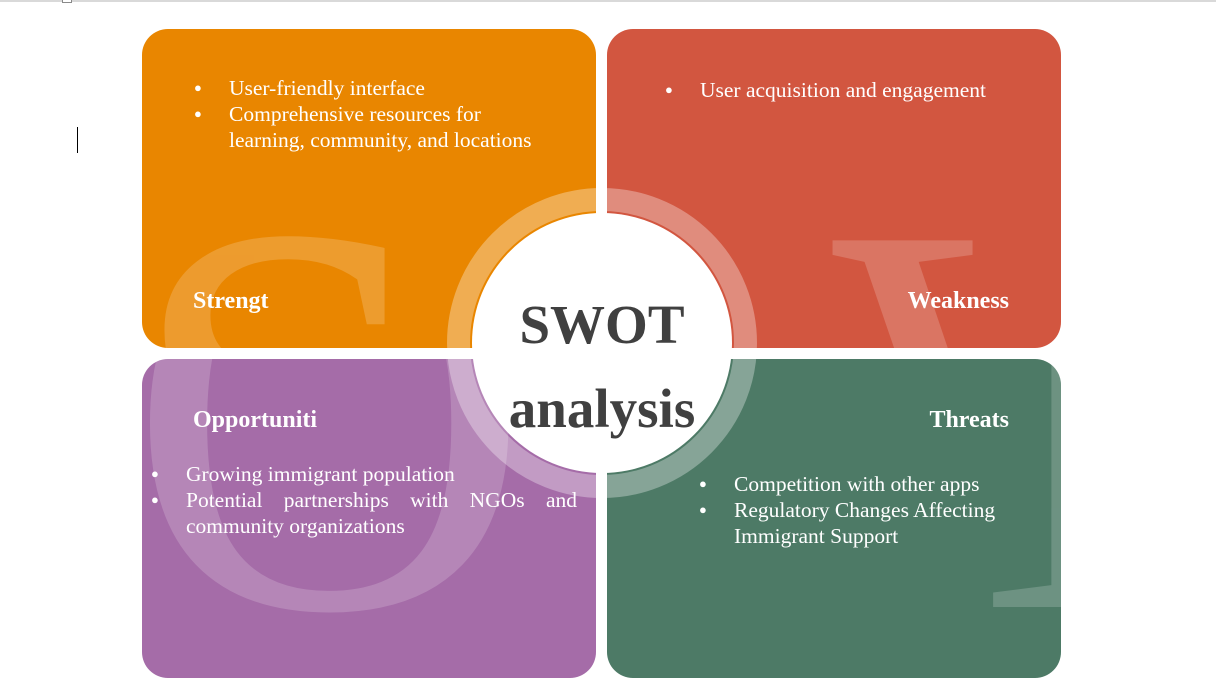  What do you see at coordinates (602, 367) in the screenshot?
I see `center-title: SWOT analysis` at bounding box center [602, 367].